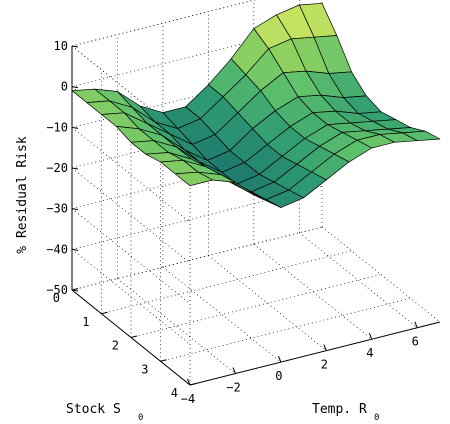 This screenshot has width=450, height=424. What do you see at coordinates (57, 290) in the screenshot?
I see `z-tick-label: −50` at bounding box center [57, 290].